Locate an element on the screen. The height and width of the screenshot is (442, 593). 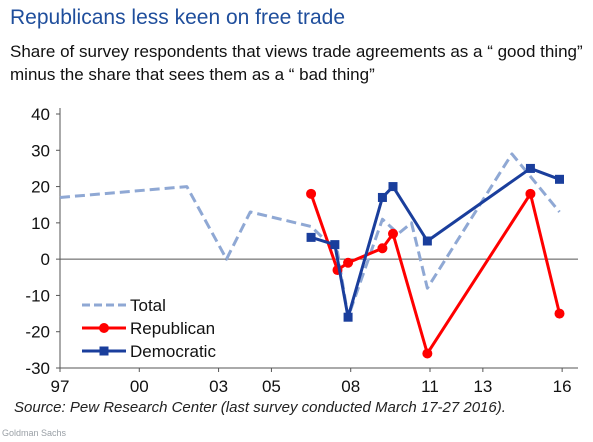
legend-label-total: Total is located at coordinates (148, 305).